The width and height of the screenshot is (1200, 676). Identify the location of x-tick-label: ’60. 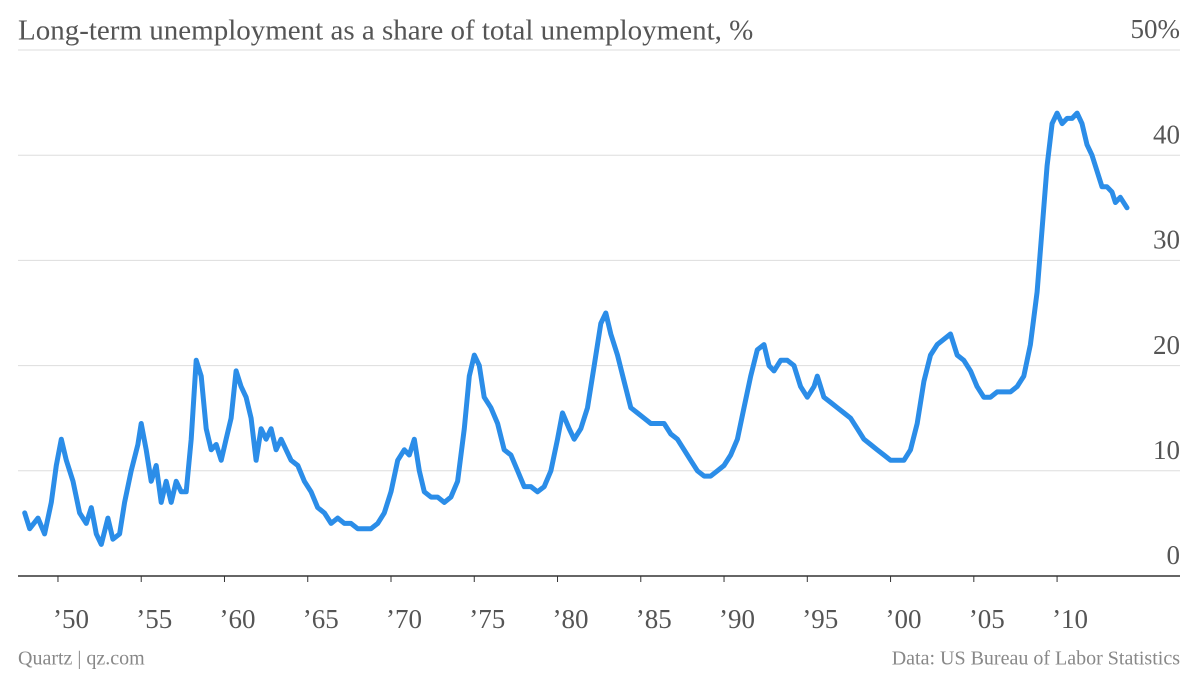
(237, 619).